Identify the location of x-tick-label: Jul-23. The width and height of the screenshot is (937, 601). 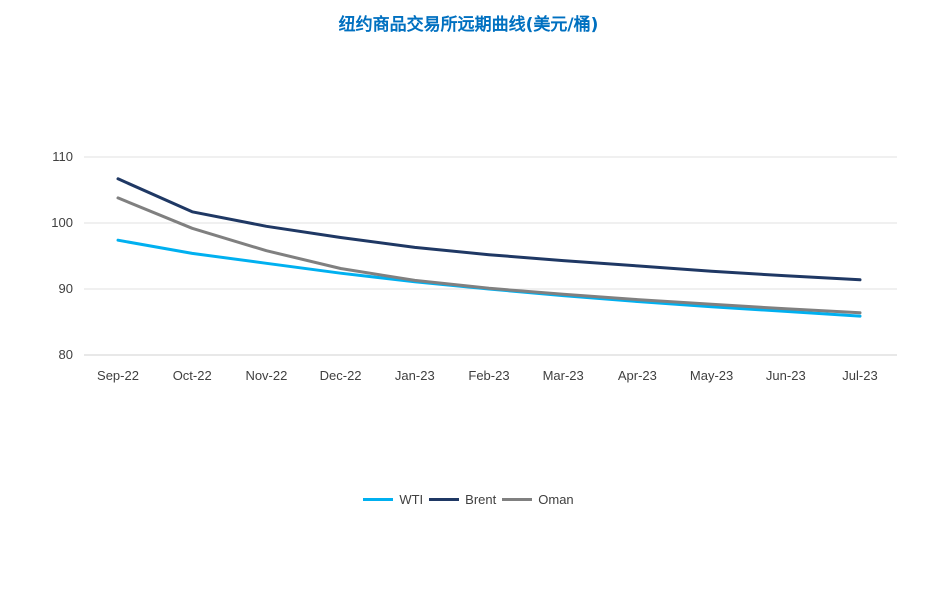
(859, 375).